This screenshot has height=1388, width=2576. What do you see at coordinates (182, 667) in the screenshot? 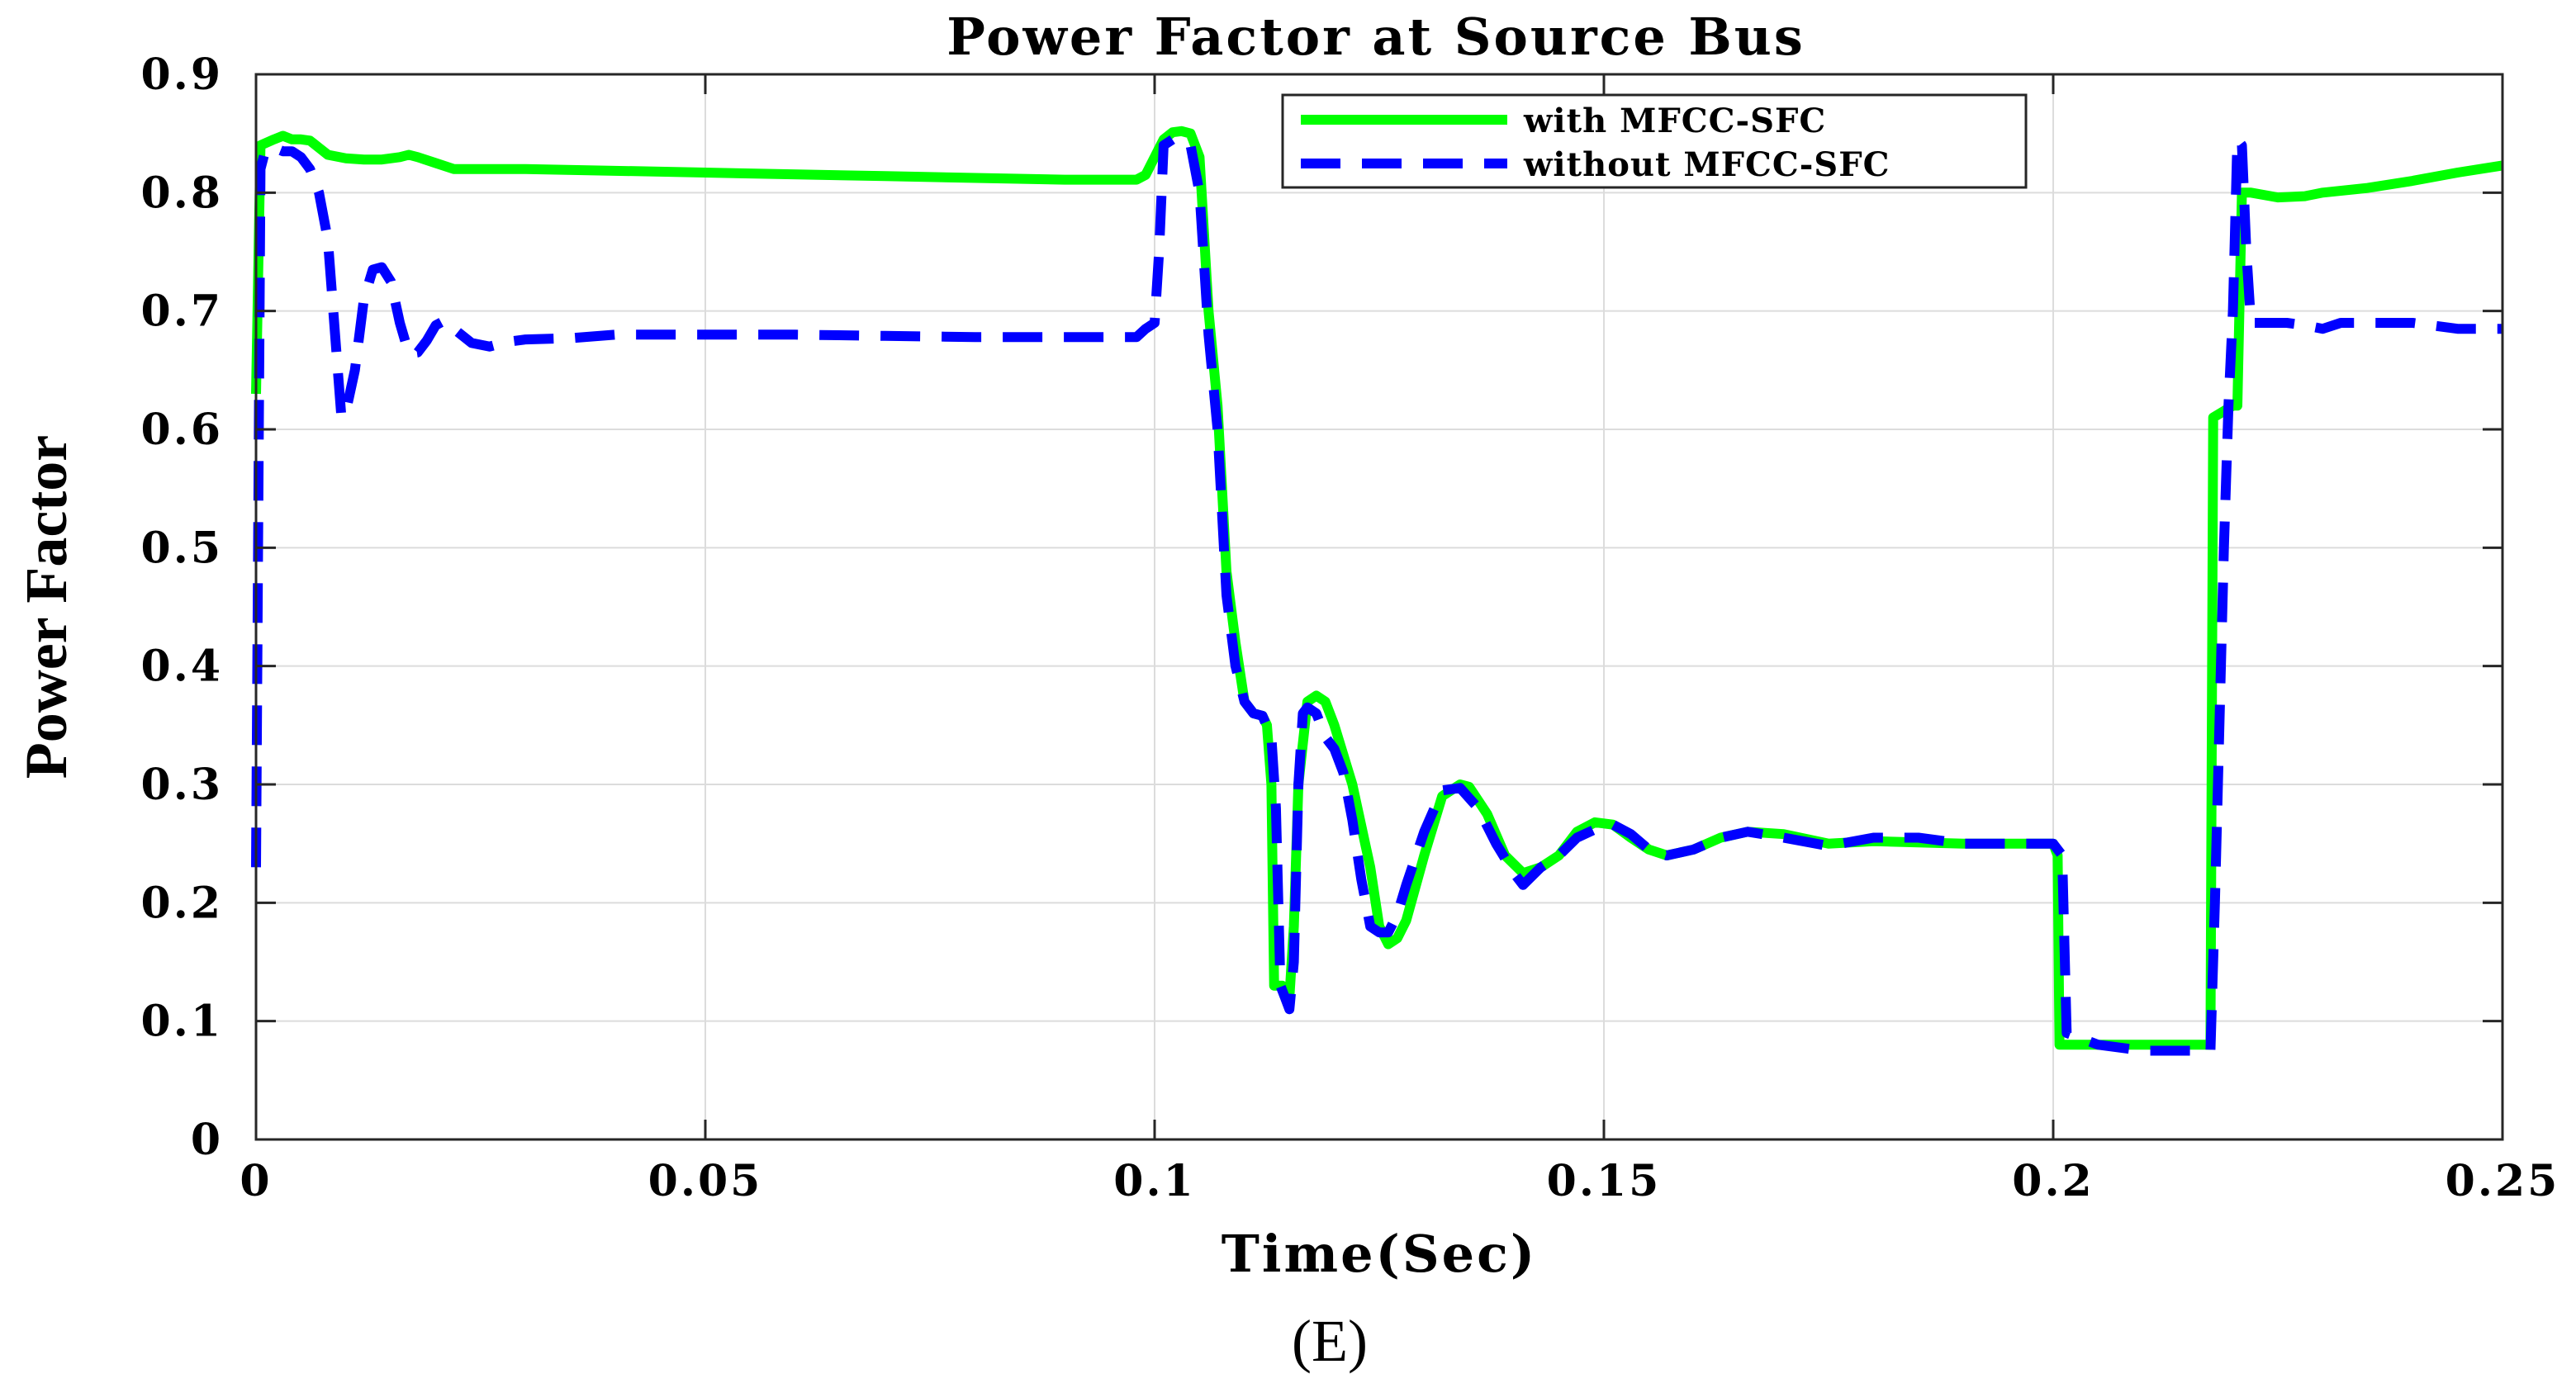
I see `y-tick-label: 0.4` at bounding box center [182, 667].